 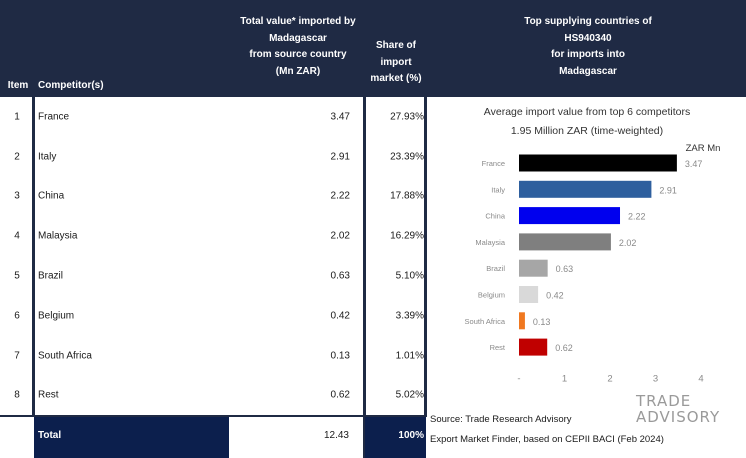 I want to click on row-competitor: South Africa, so click(x=65, y=356).